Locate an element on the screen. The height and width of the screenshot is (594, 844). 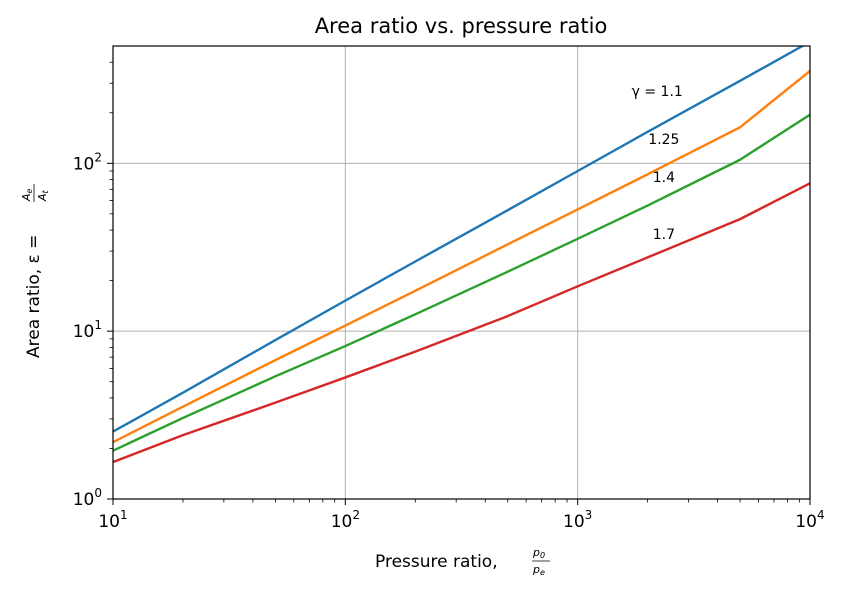
y-tick-label: 10² is located at coordinates (87, 162).